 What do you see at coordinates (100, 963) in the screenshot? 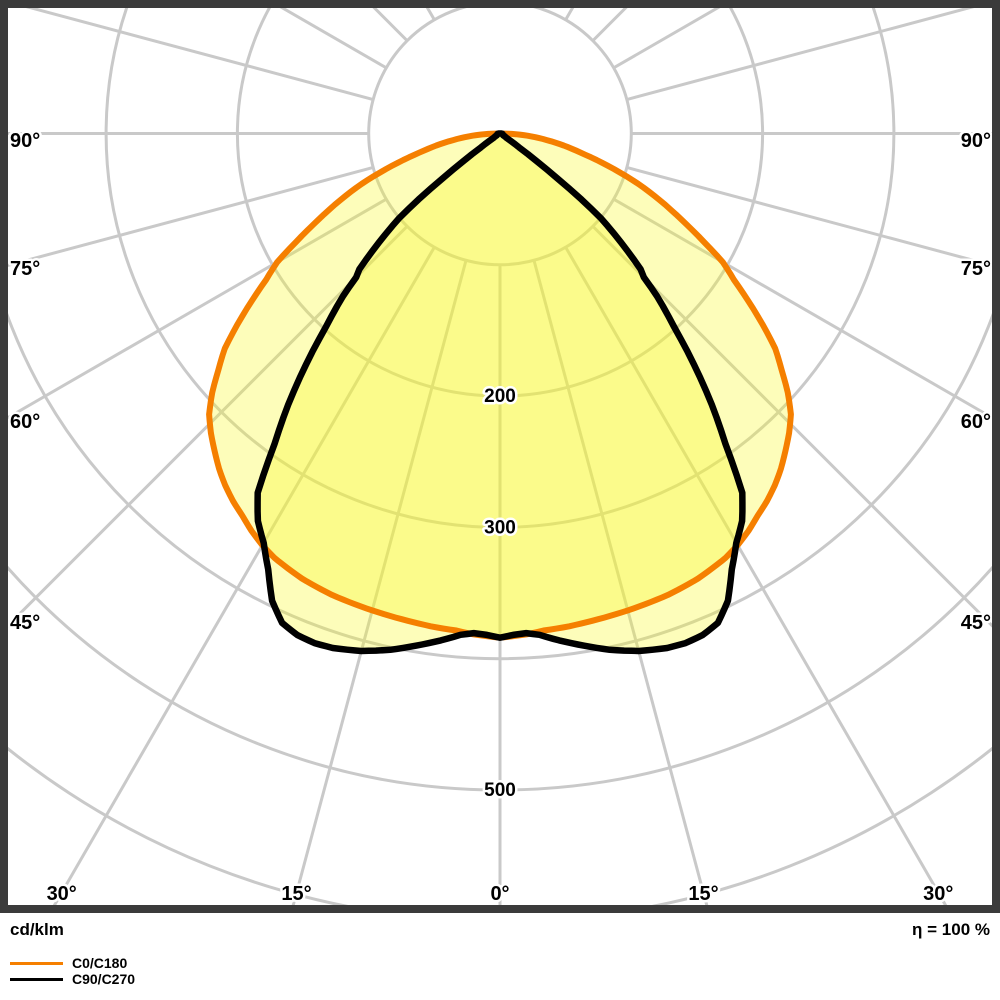
I see `c0c180-label: C0/C180` at bounding box center [100, 963].